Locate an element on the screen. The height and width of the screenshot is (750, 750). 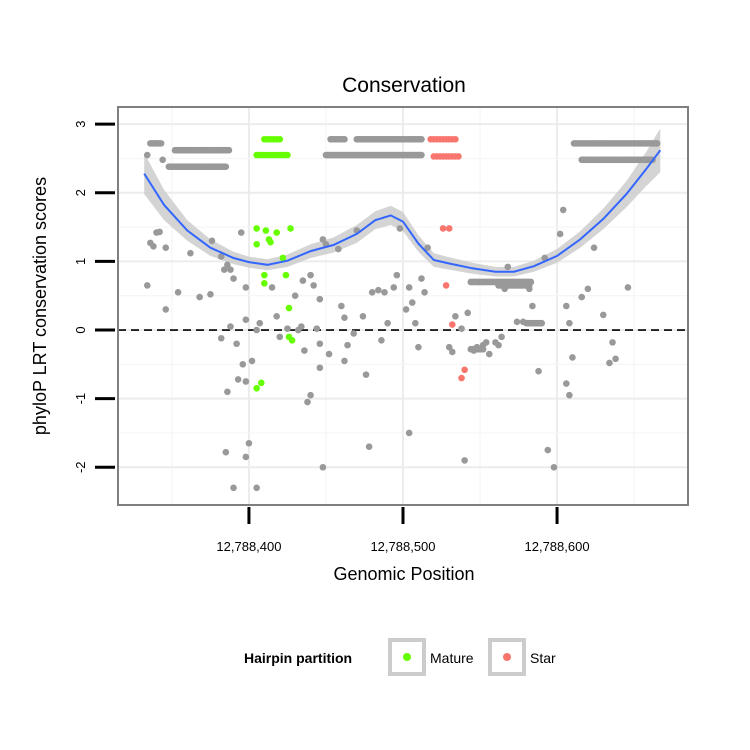
legend-label-star: Star is located at coordinates (543, 658).